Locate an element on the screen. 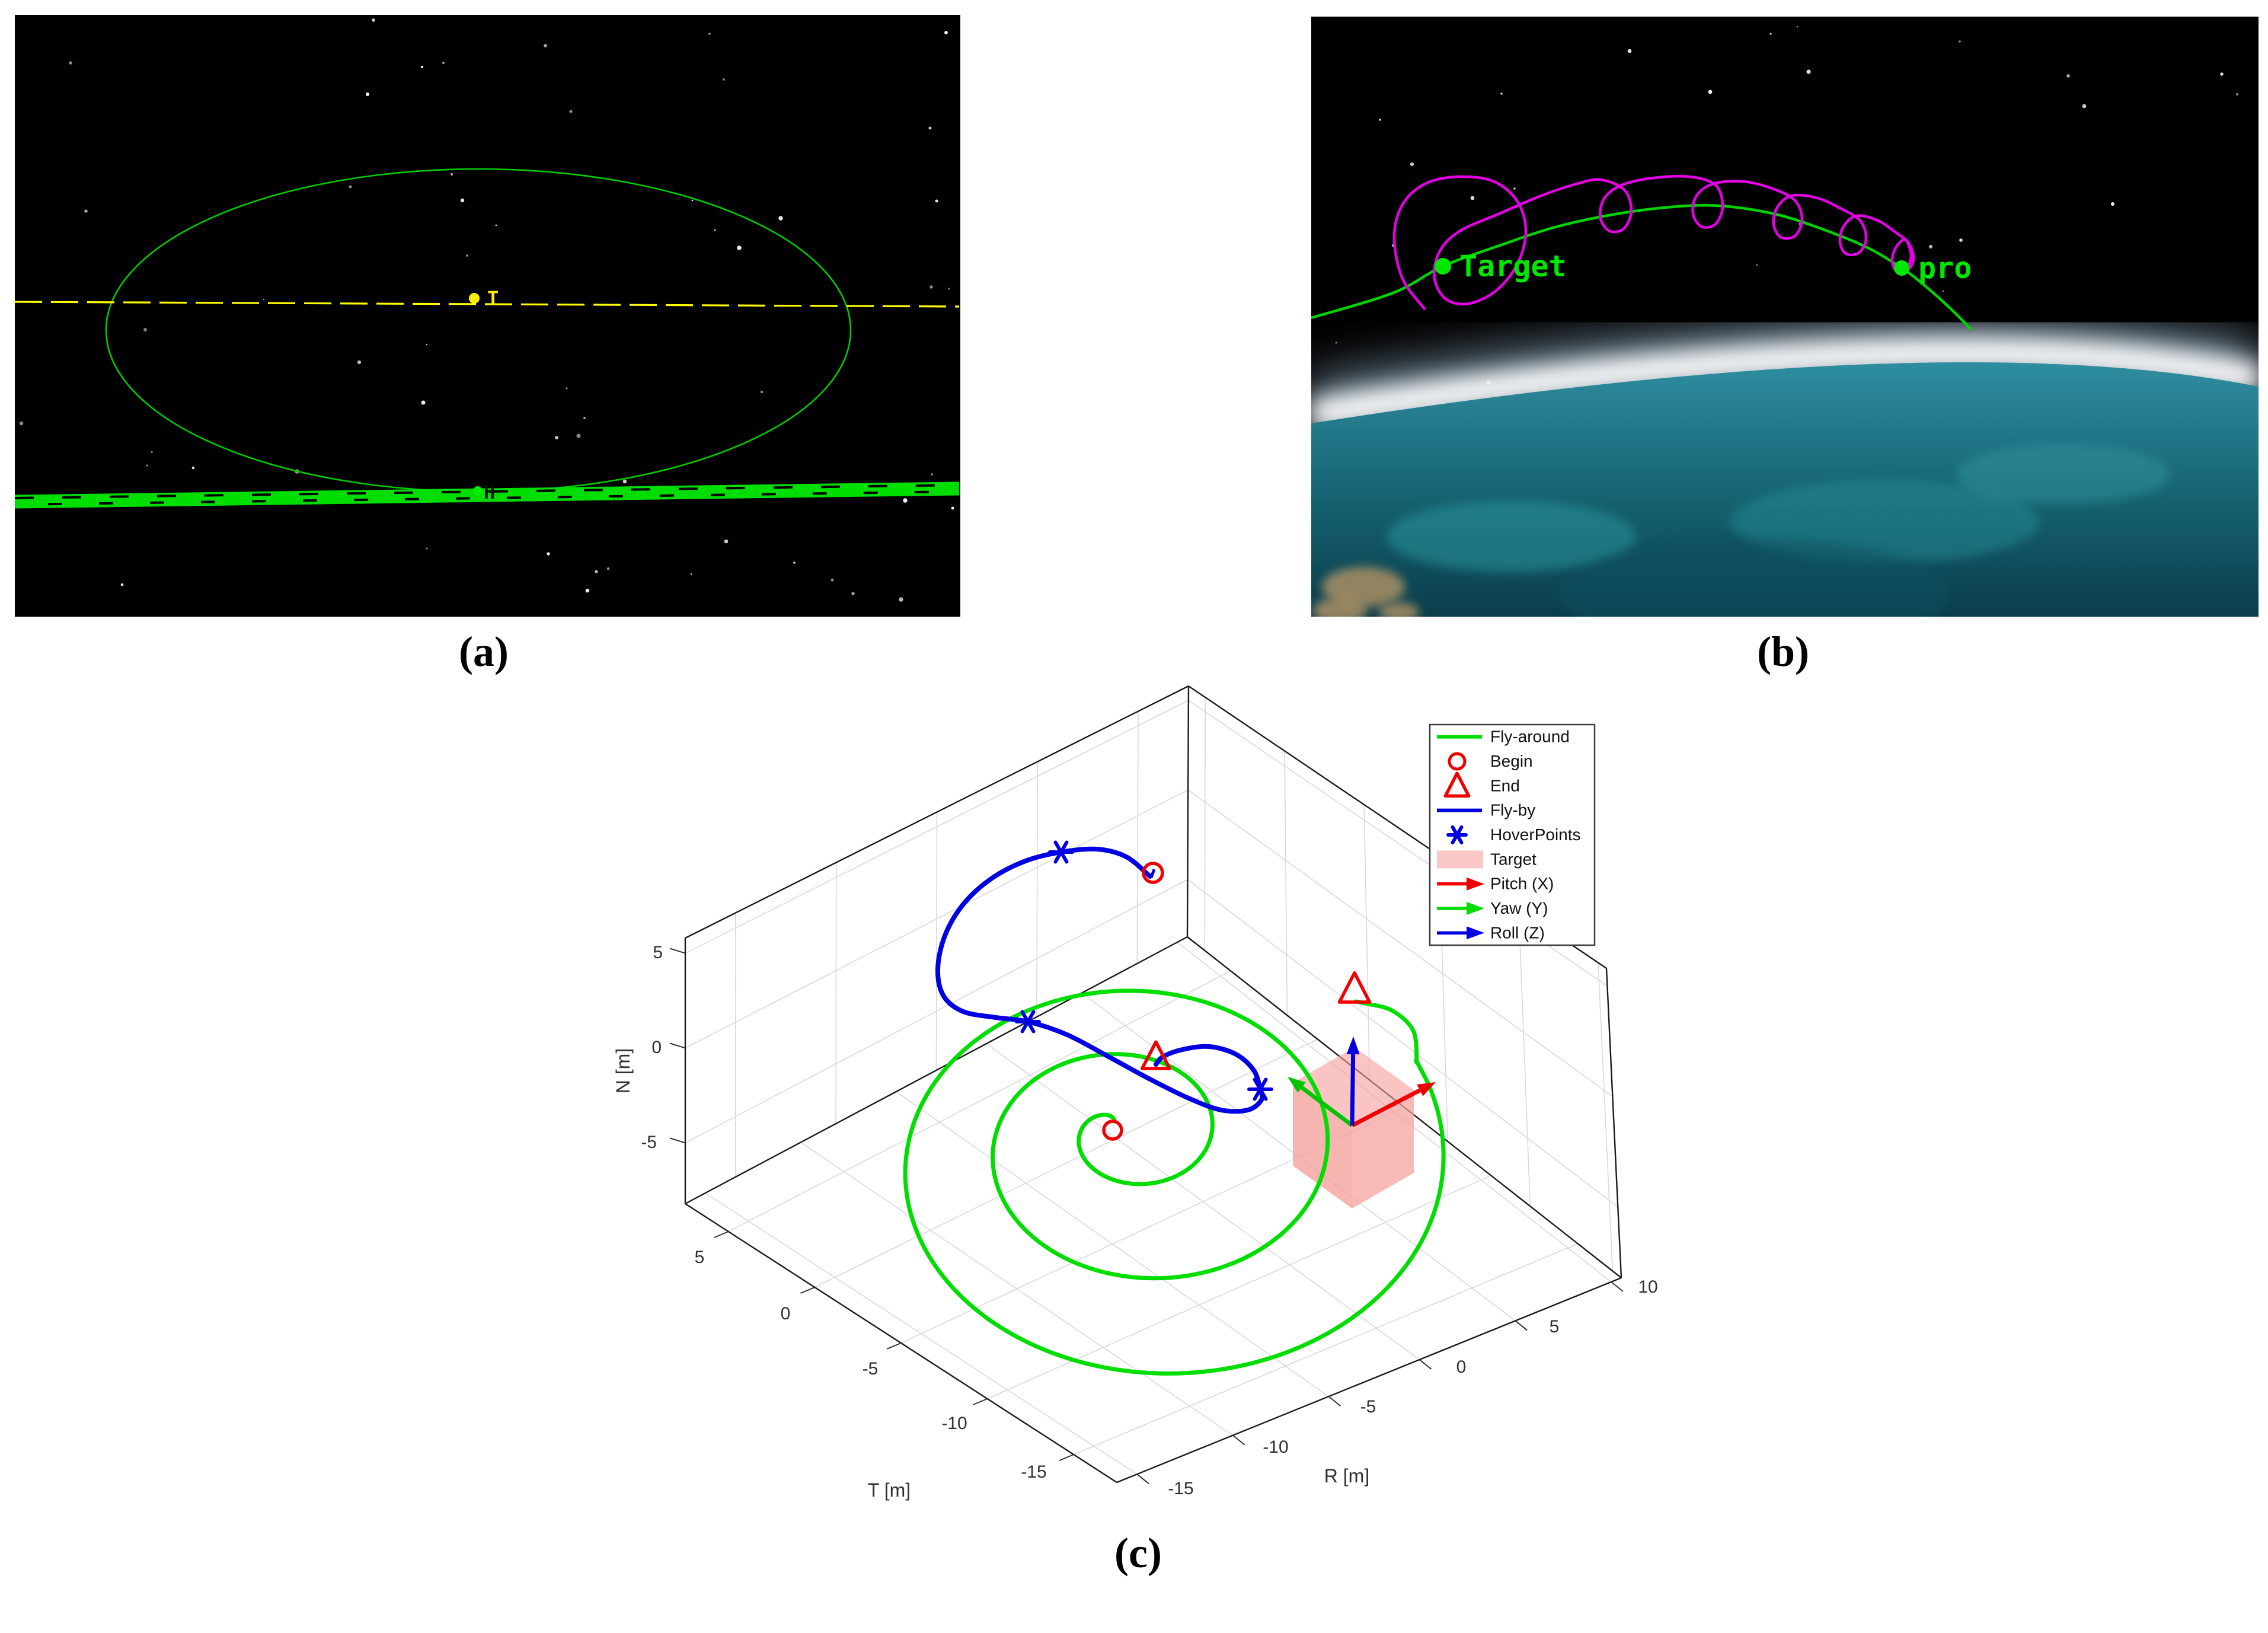  fly-by-trajectory is located at coordinates (1100, 980).